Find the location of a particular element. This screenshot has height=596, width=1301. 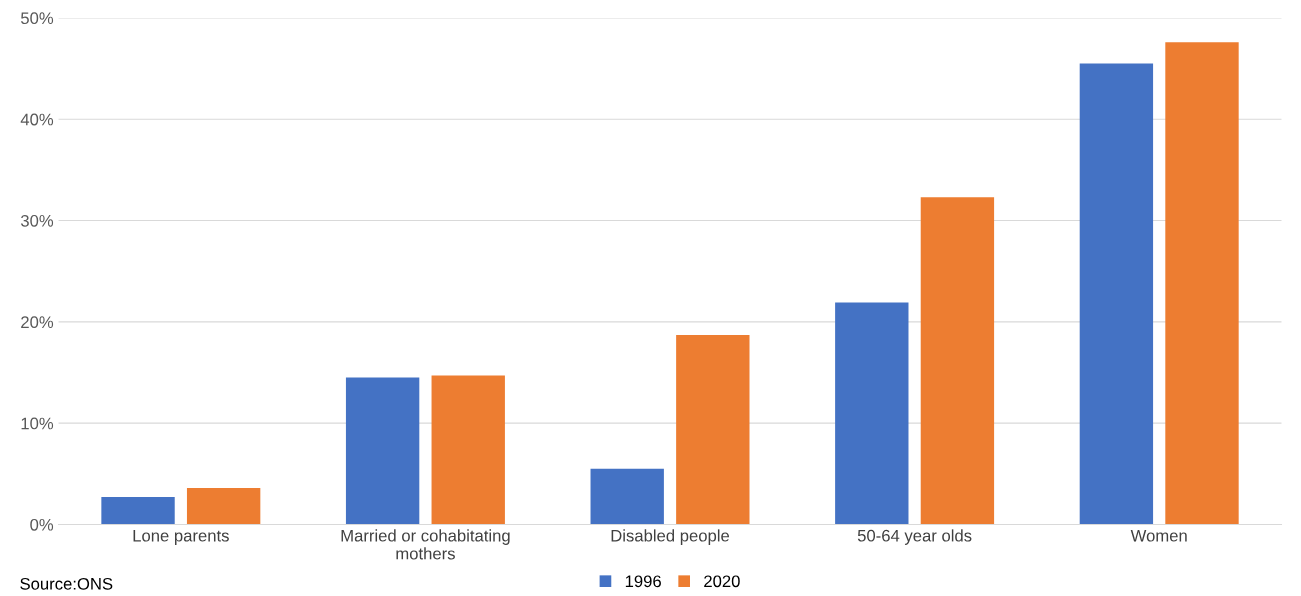

y-tick-label: 20% is located at coordinates (37, 322).